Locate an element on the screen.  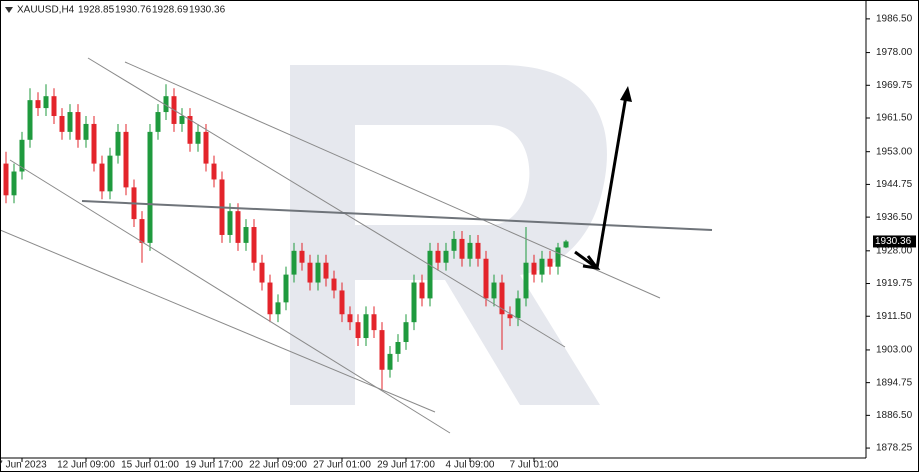
x-tick-label: 7 Jun 2023 is located at coordinates (23, 465).